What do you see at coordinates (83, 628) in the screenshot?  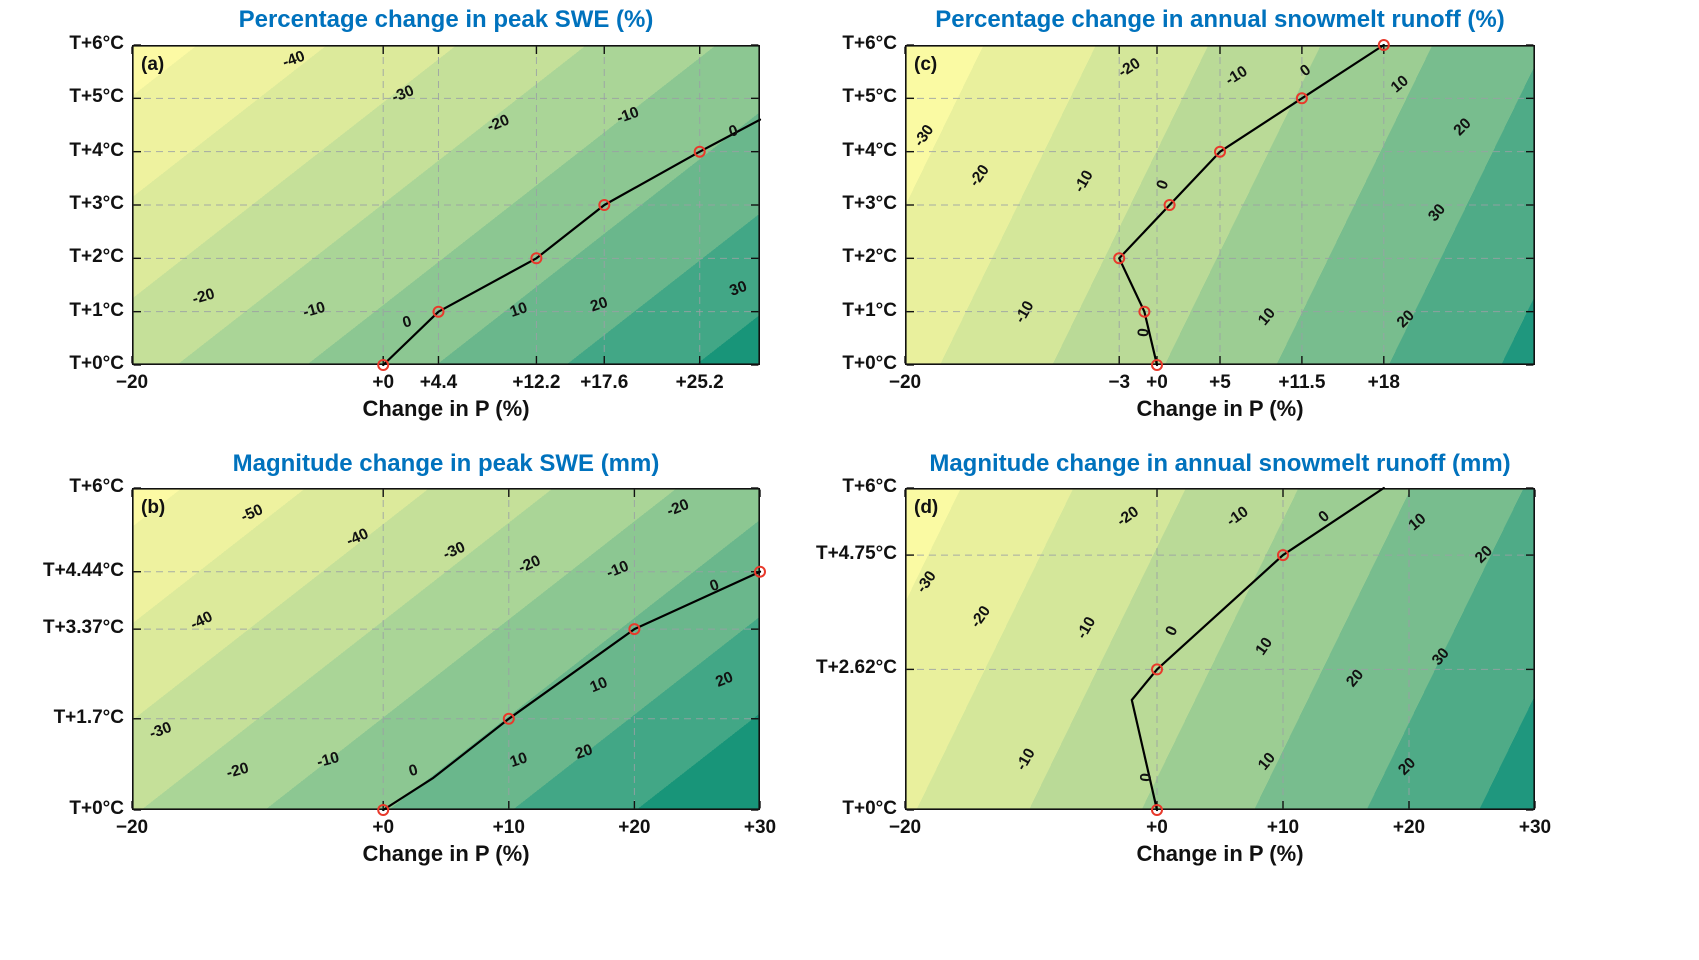 I see `y-tick-label: T+3.37°C` at bounding box center [83, 628].